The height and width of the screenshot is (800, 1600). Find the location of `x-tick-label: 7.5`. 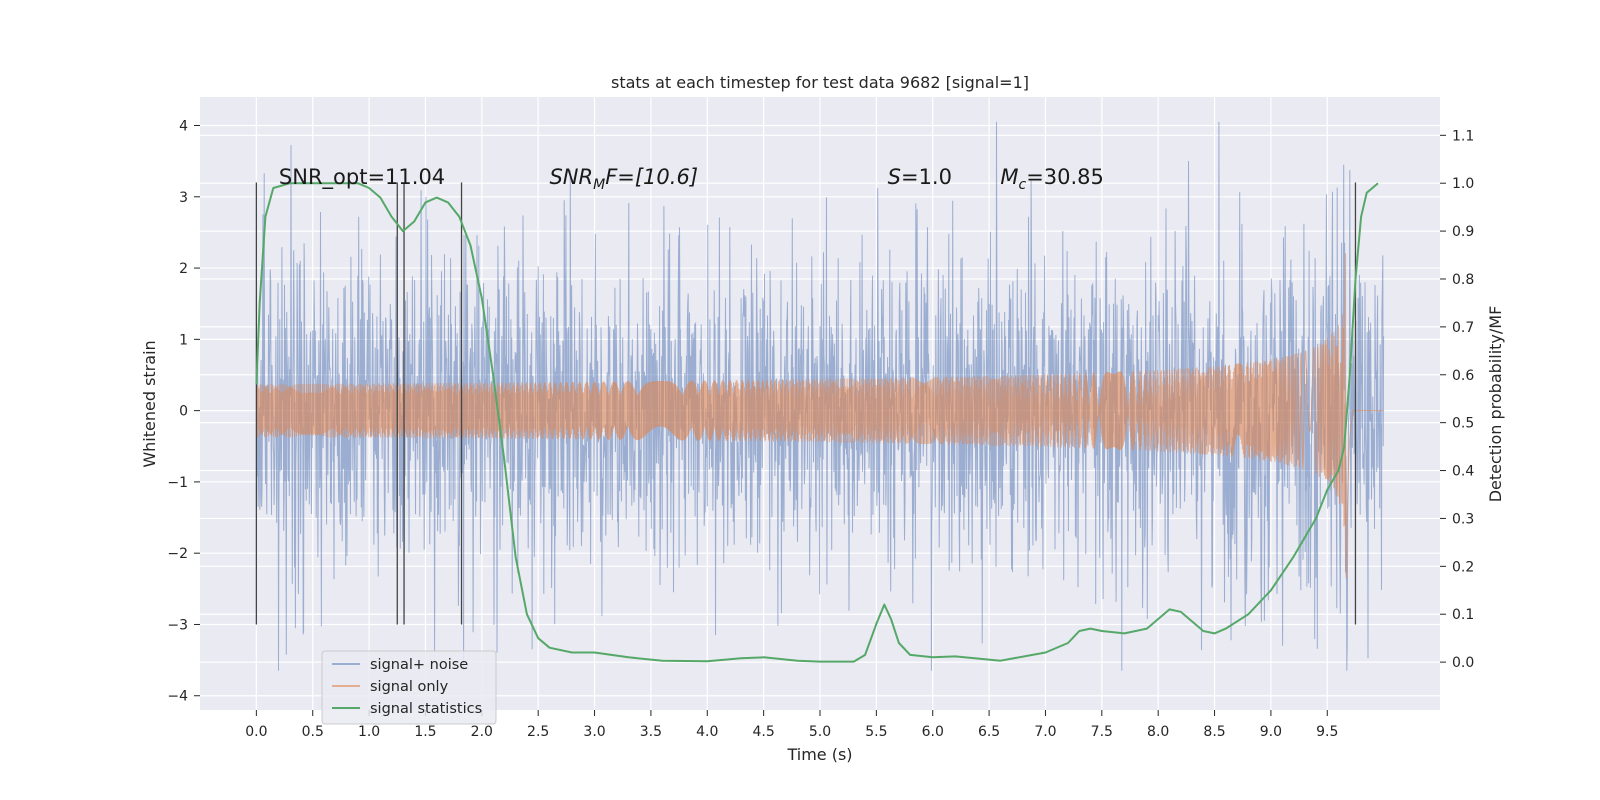

x-tick-label: 7.5 is located at coordinates (1102, 732).